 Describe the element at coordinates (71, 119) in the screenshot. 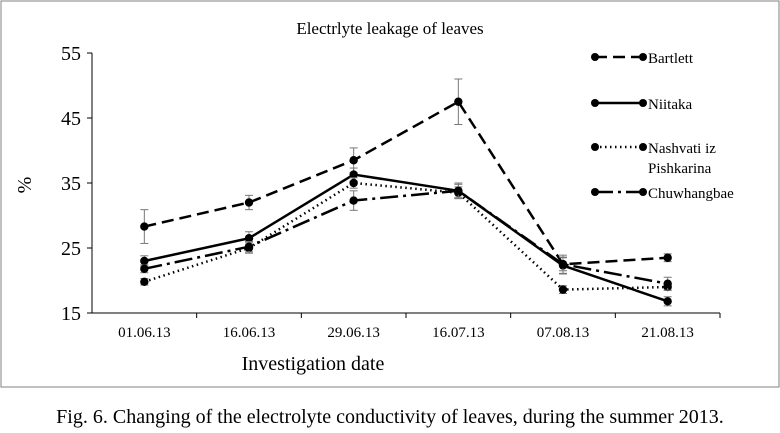

I see `y-tick-label: 45` at that location.